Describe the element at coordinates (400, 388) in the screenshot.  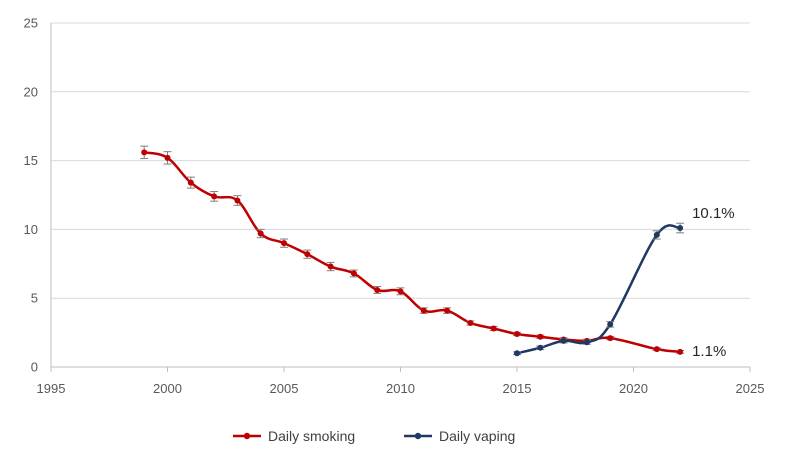
I see `x-tick-label: 2010` at that location.